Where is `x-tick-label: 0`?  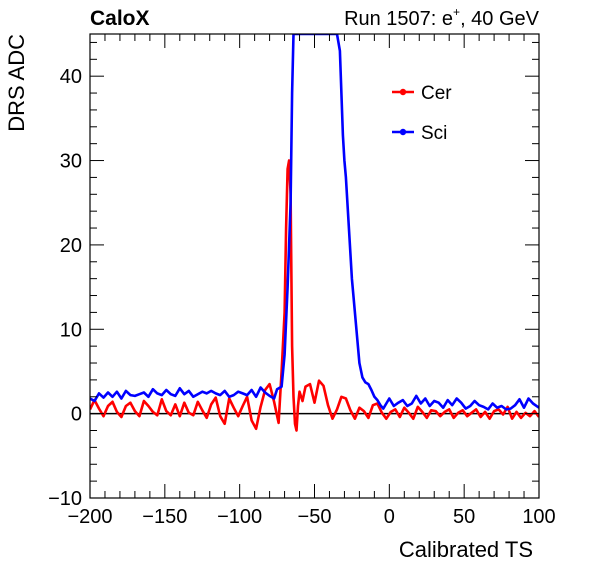 x-tick-label: 0 is located at coordinates (389, 517).